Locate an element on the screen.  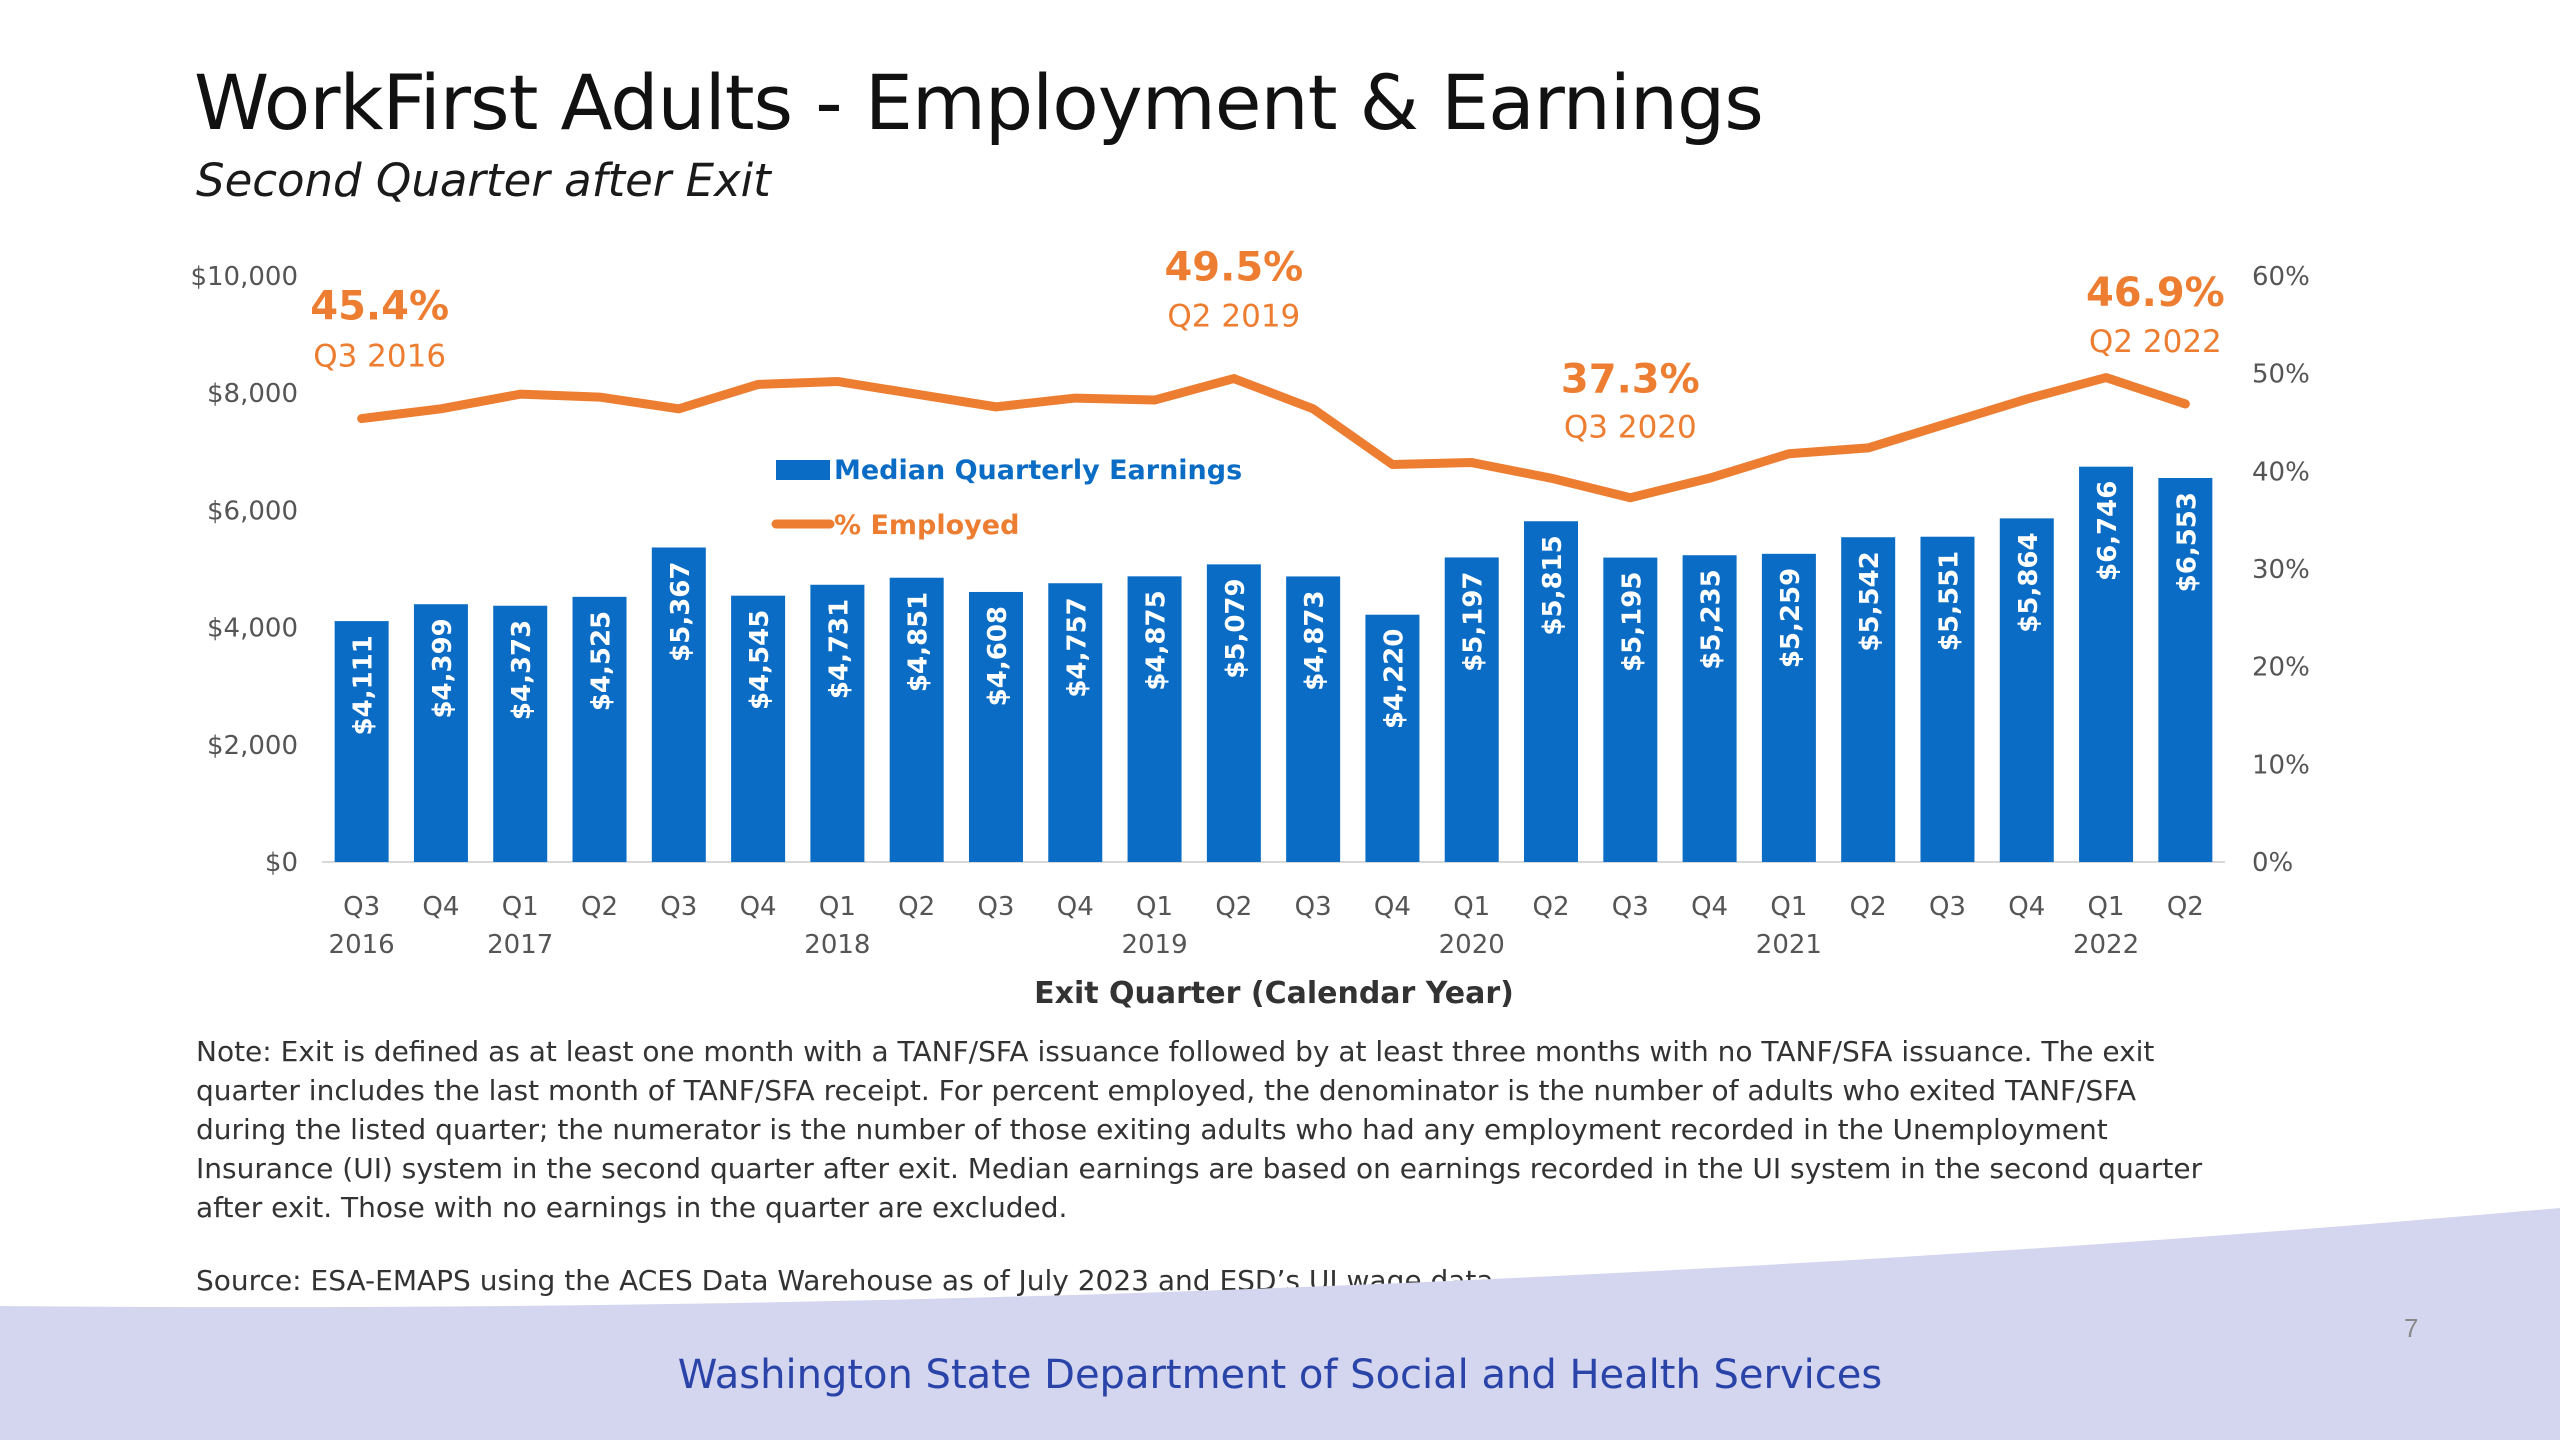
earnings-bar-label: $4,875 is located at coordinates (1157, 640).